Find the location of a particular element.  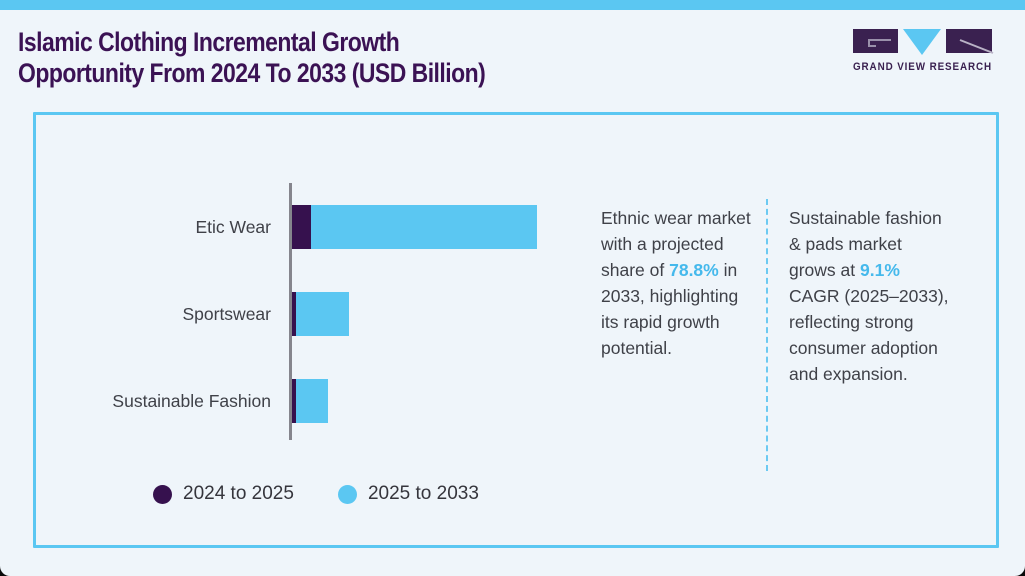

chart-row: Sportswear is located at coordinates (316, 314).